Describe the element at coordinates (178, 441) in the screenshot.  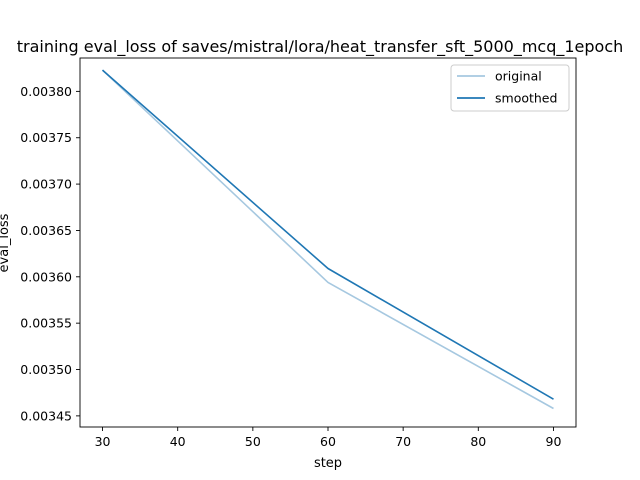
I see `x-tick-label: 40` at that location.